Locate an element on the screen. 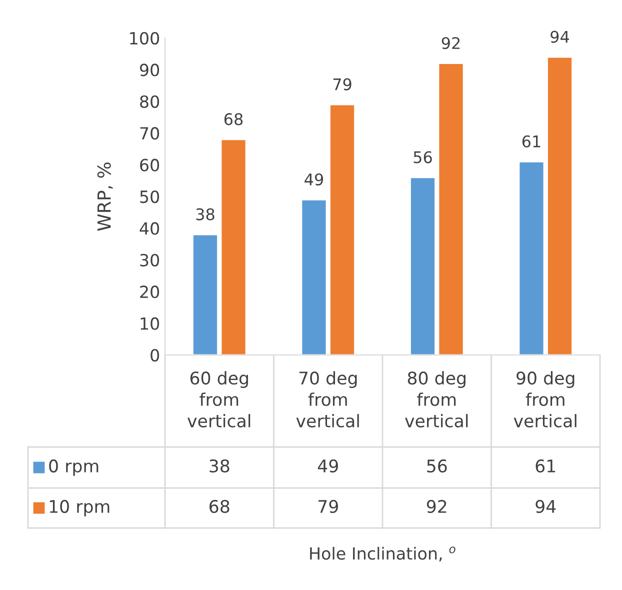  y-tick-label: 20 is located at coordinates (150, 292).